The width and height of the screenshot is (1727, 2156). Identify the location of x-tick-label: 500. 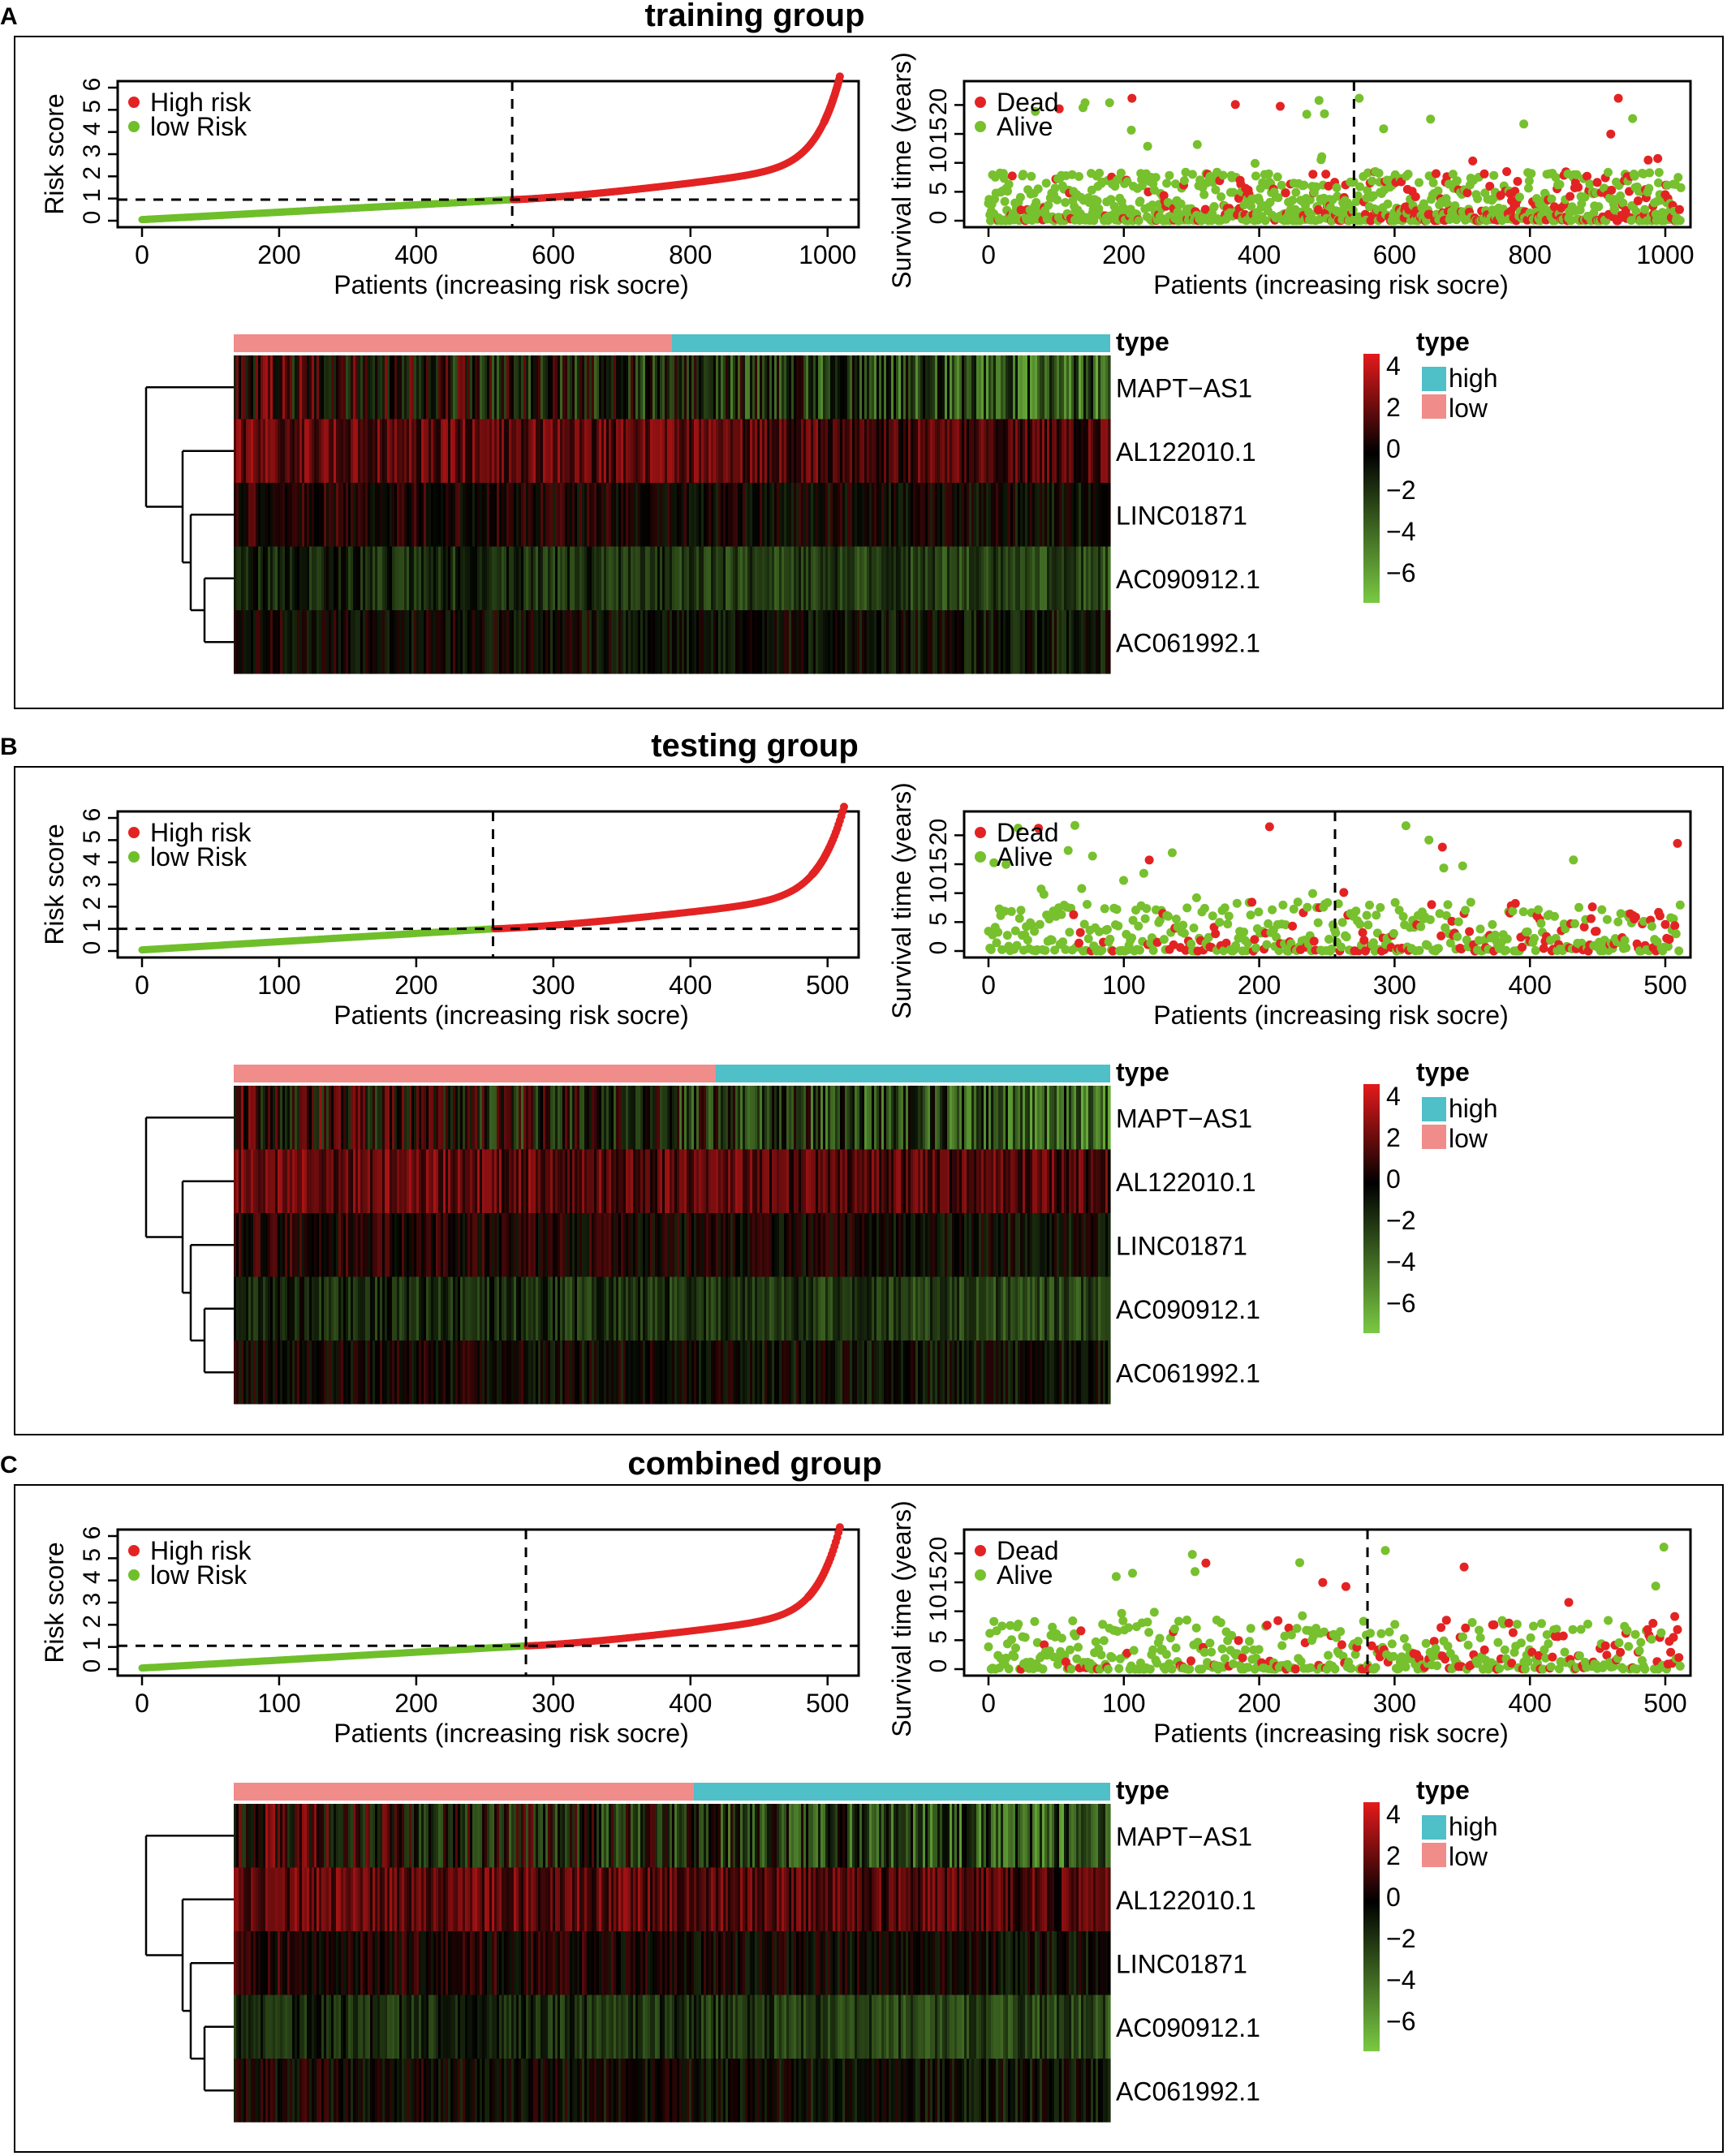
(828, 985).